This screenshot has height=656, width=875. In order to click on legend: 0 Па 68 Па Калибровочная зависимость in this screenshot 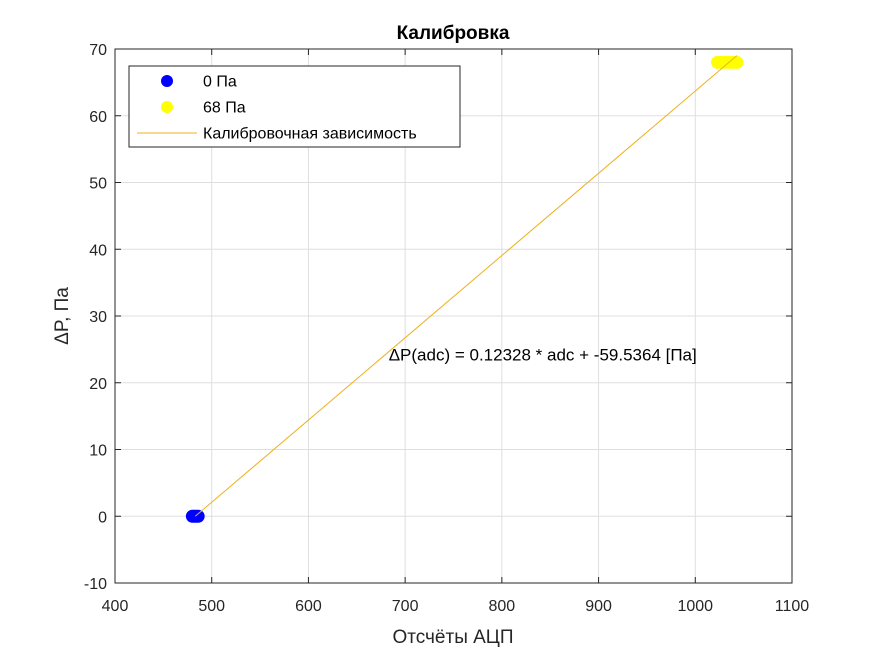, I will do `click(294, 106)`.